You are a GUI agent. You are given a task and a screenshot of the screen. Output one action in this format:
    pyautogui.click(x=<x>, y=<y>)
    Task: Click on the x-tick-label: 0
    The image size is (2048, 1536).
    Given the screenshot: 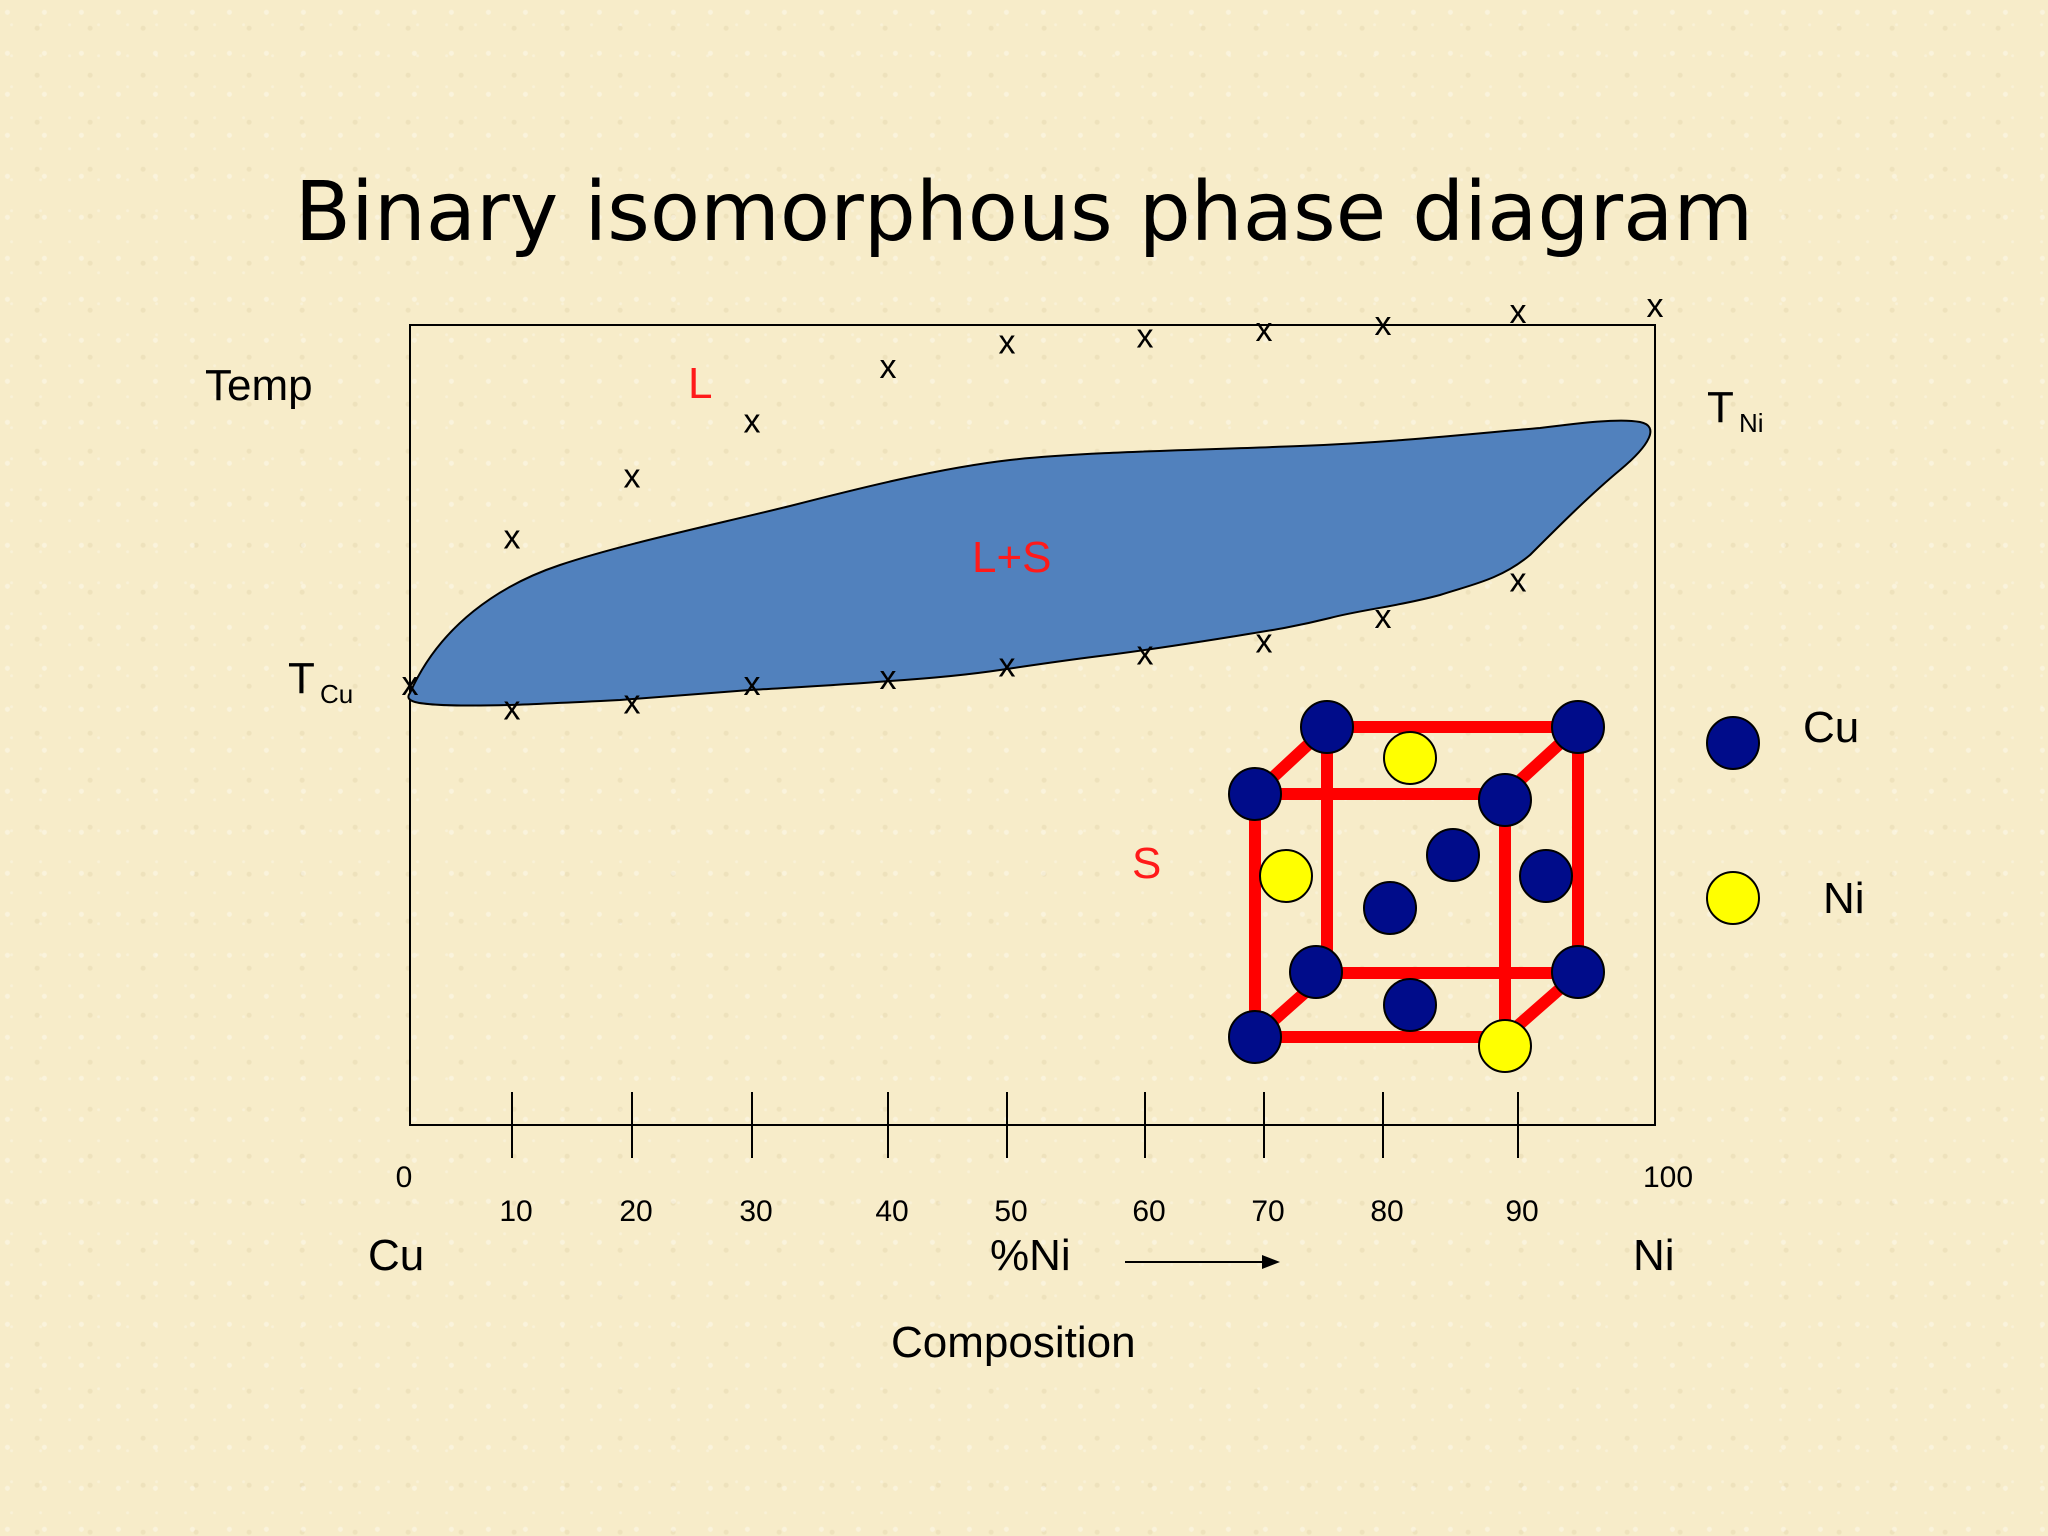 What is the action you would take?
    pyautogui.click(x=404, y=1177)
    